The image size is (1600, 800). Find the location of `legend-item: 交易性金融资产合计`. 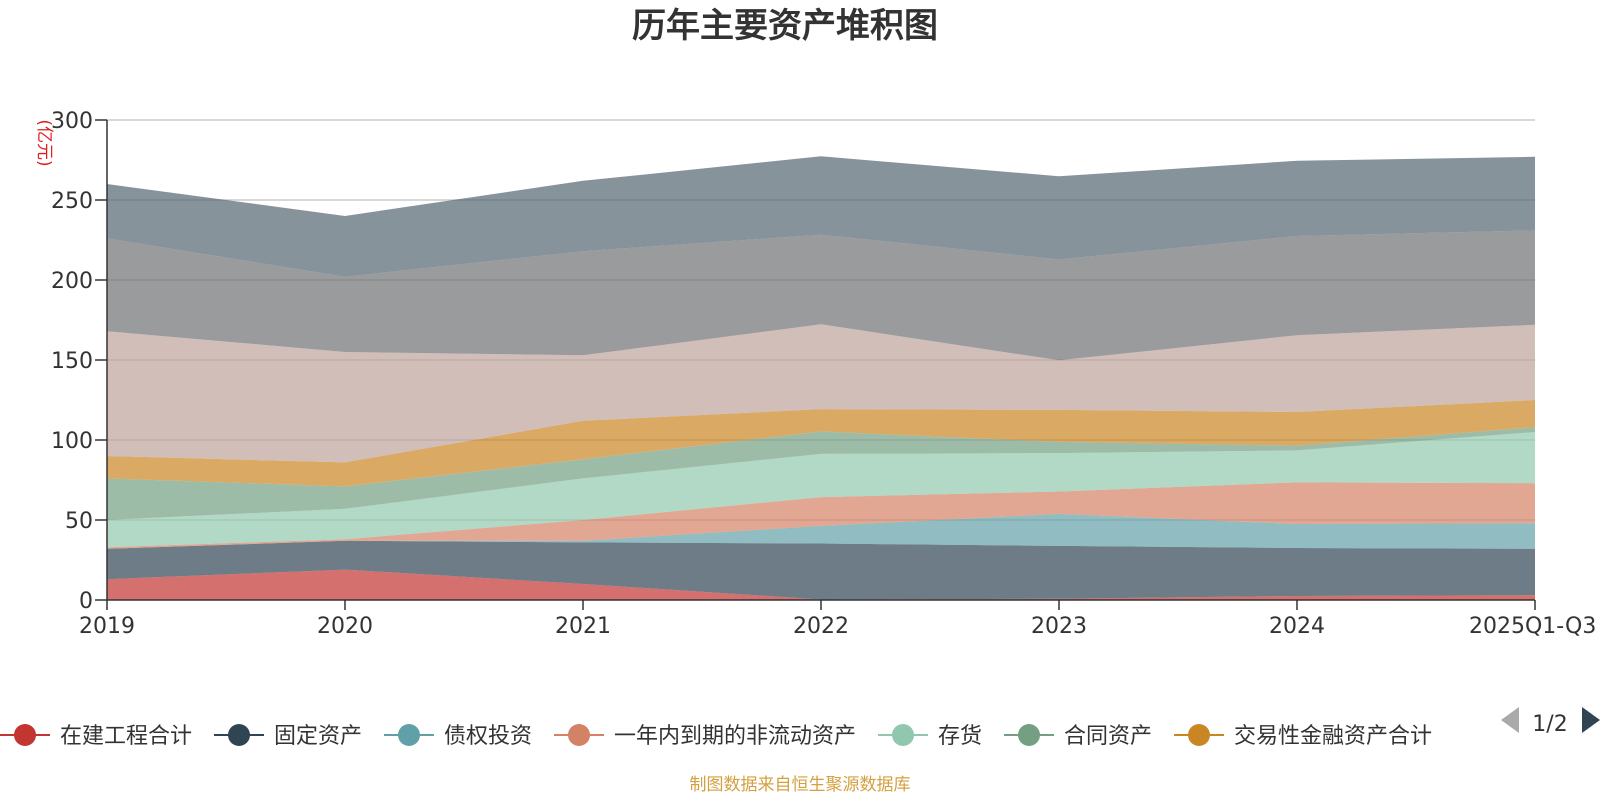

legend-item: 交易性金融资产合计 is located at coordinates (1303, 736).